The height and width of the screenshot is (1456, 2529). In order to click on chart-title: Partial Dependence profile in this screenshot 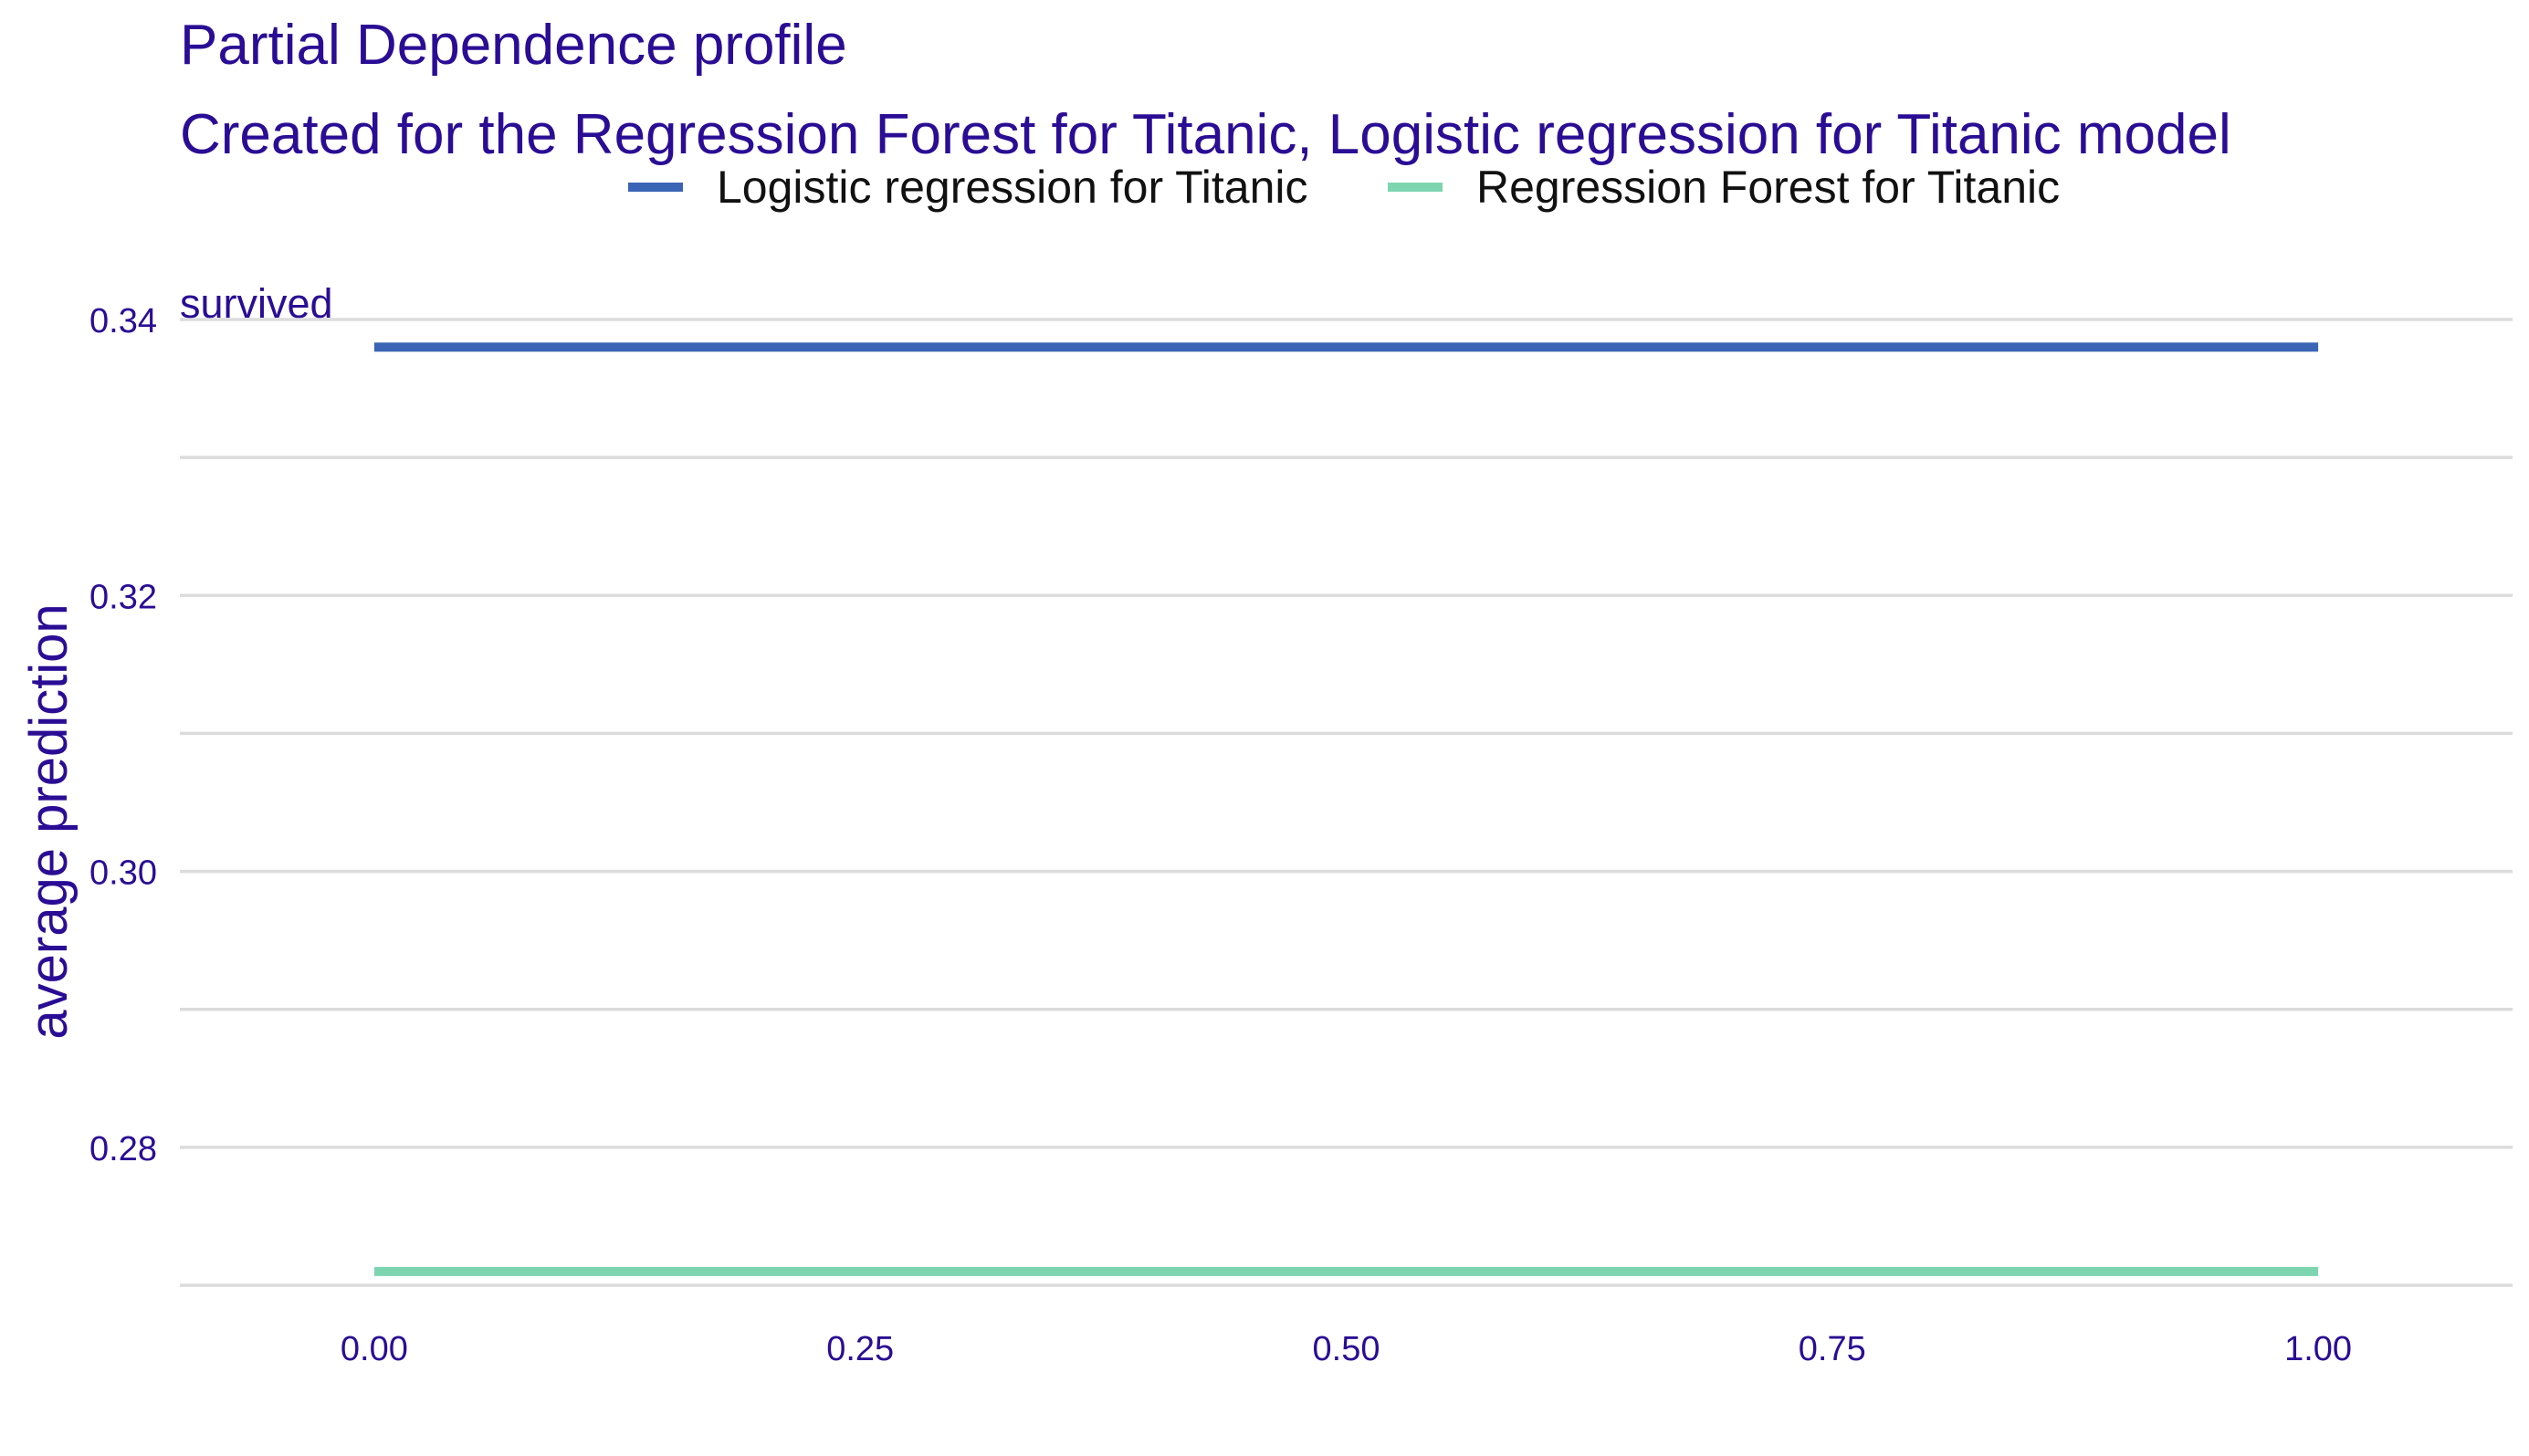, I will do `click(513, 46)`.